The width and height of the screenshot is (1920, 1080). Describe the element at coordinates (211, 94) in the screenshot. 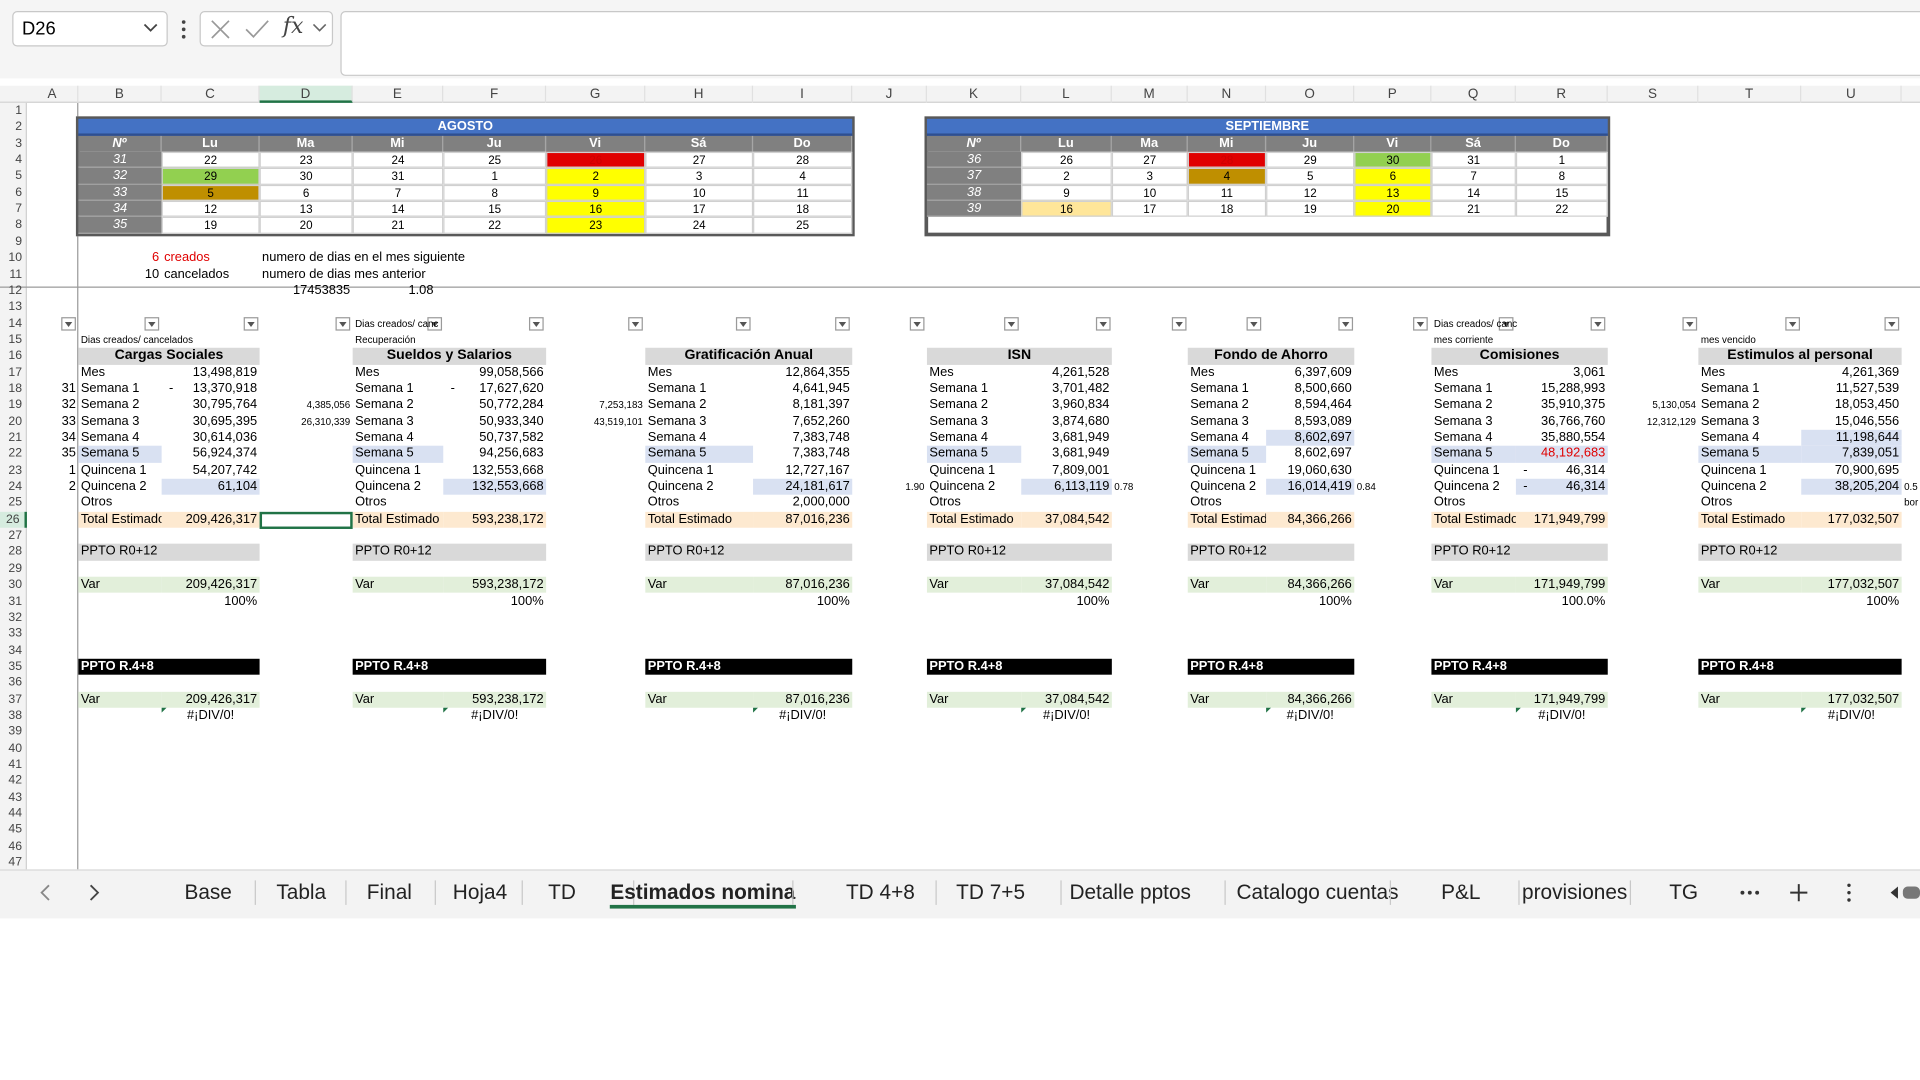

I see `column-header: C` at that location.